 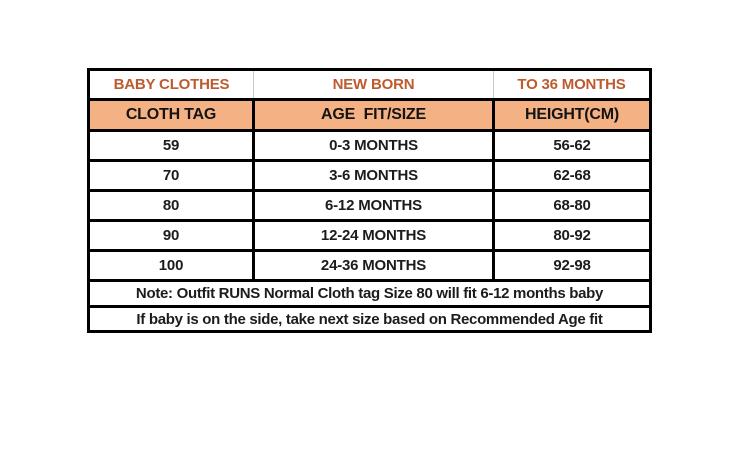 I want to click on cell-tag-80: 80, so click(x=171, y=205).